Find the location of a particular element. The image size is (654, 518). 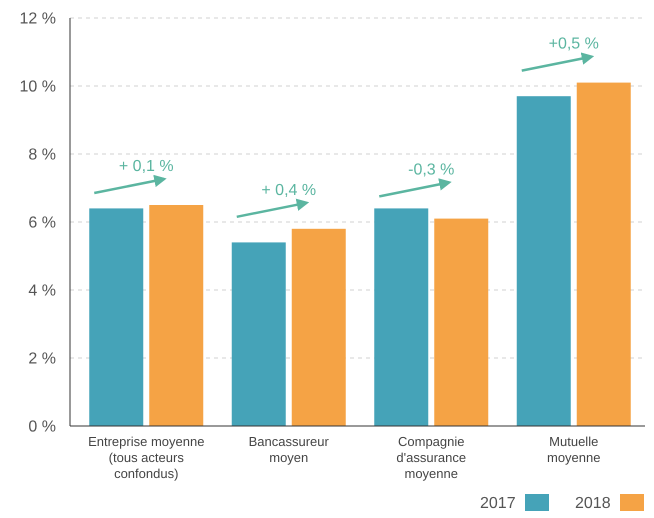

x-tick-label: Entreprise moyenne (tous acteurs confondus) is located at coordinates (146, 457).